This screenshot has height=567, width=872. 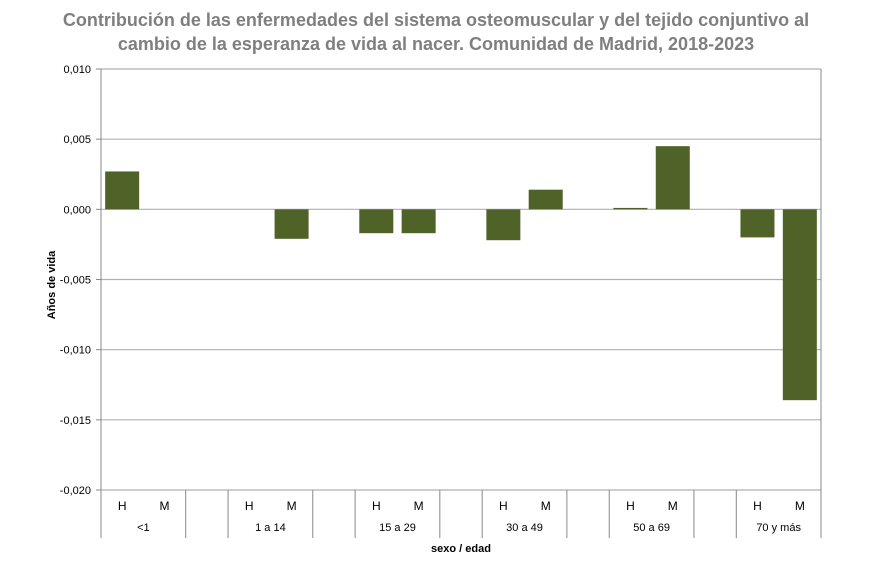 What do you see at coordinates (75, 421) in the screenshot?
I see `y-tick-label: -0,015` at bounding box center [75, 421].